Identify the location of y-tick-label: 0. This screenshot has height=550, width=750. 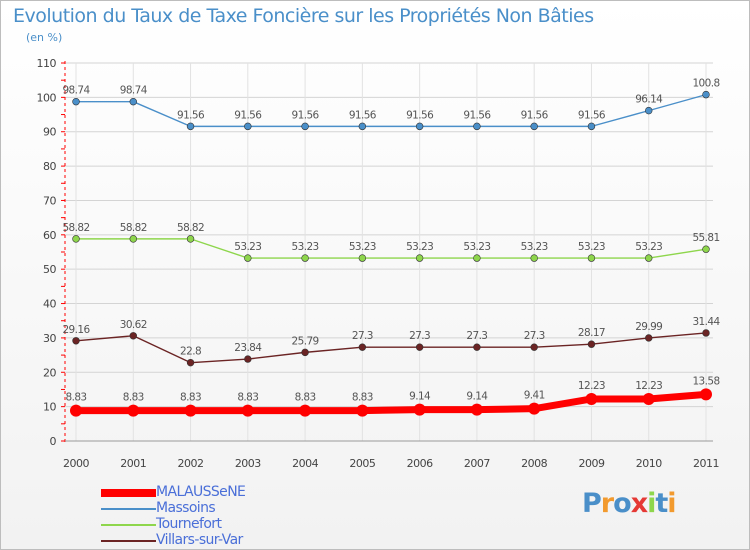
(53, 441).